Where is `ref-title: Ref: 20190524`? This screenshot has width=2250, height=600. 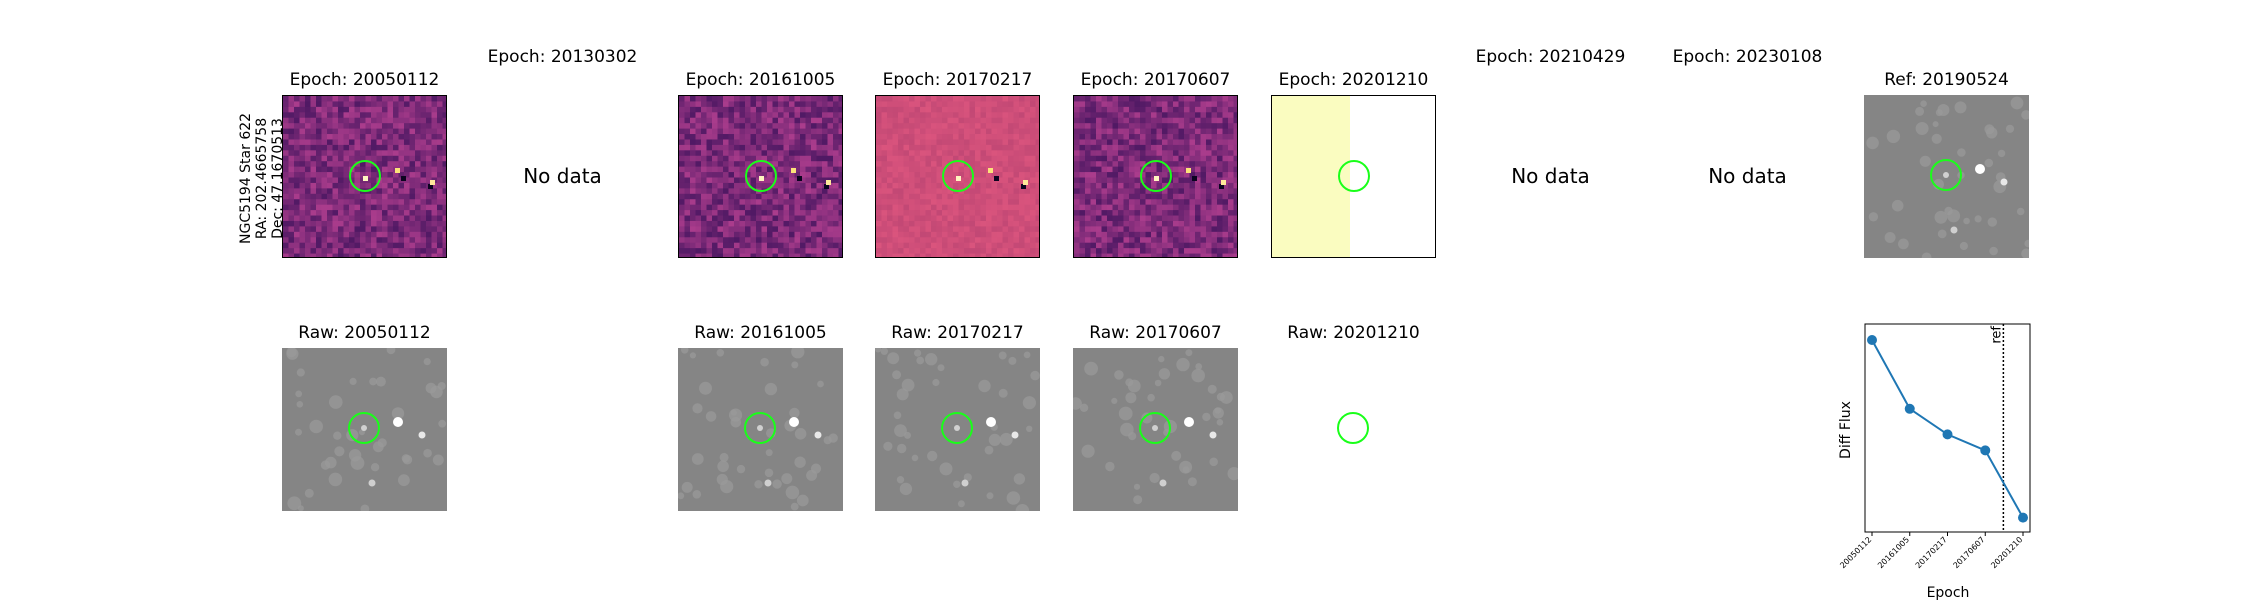
ref-title: Ref: 20190524 is located at coordinates (1946, 80).